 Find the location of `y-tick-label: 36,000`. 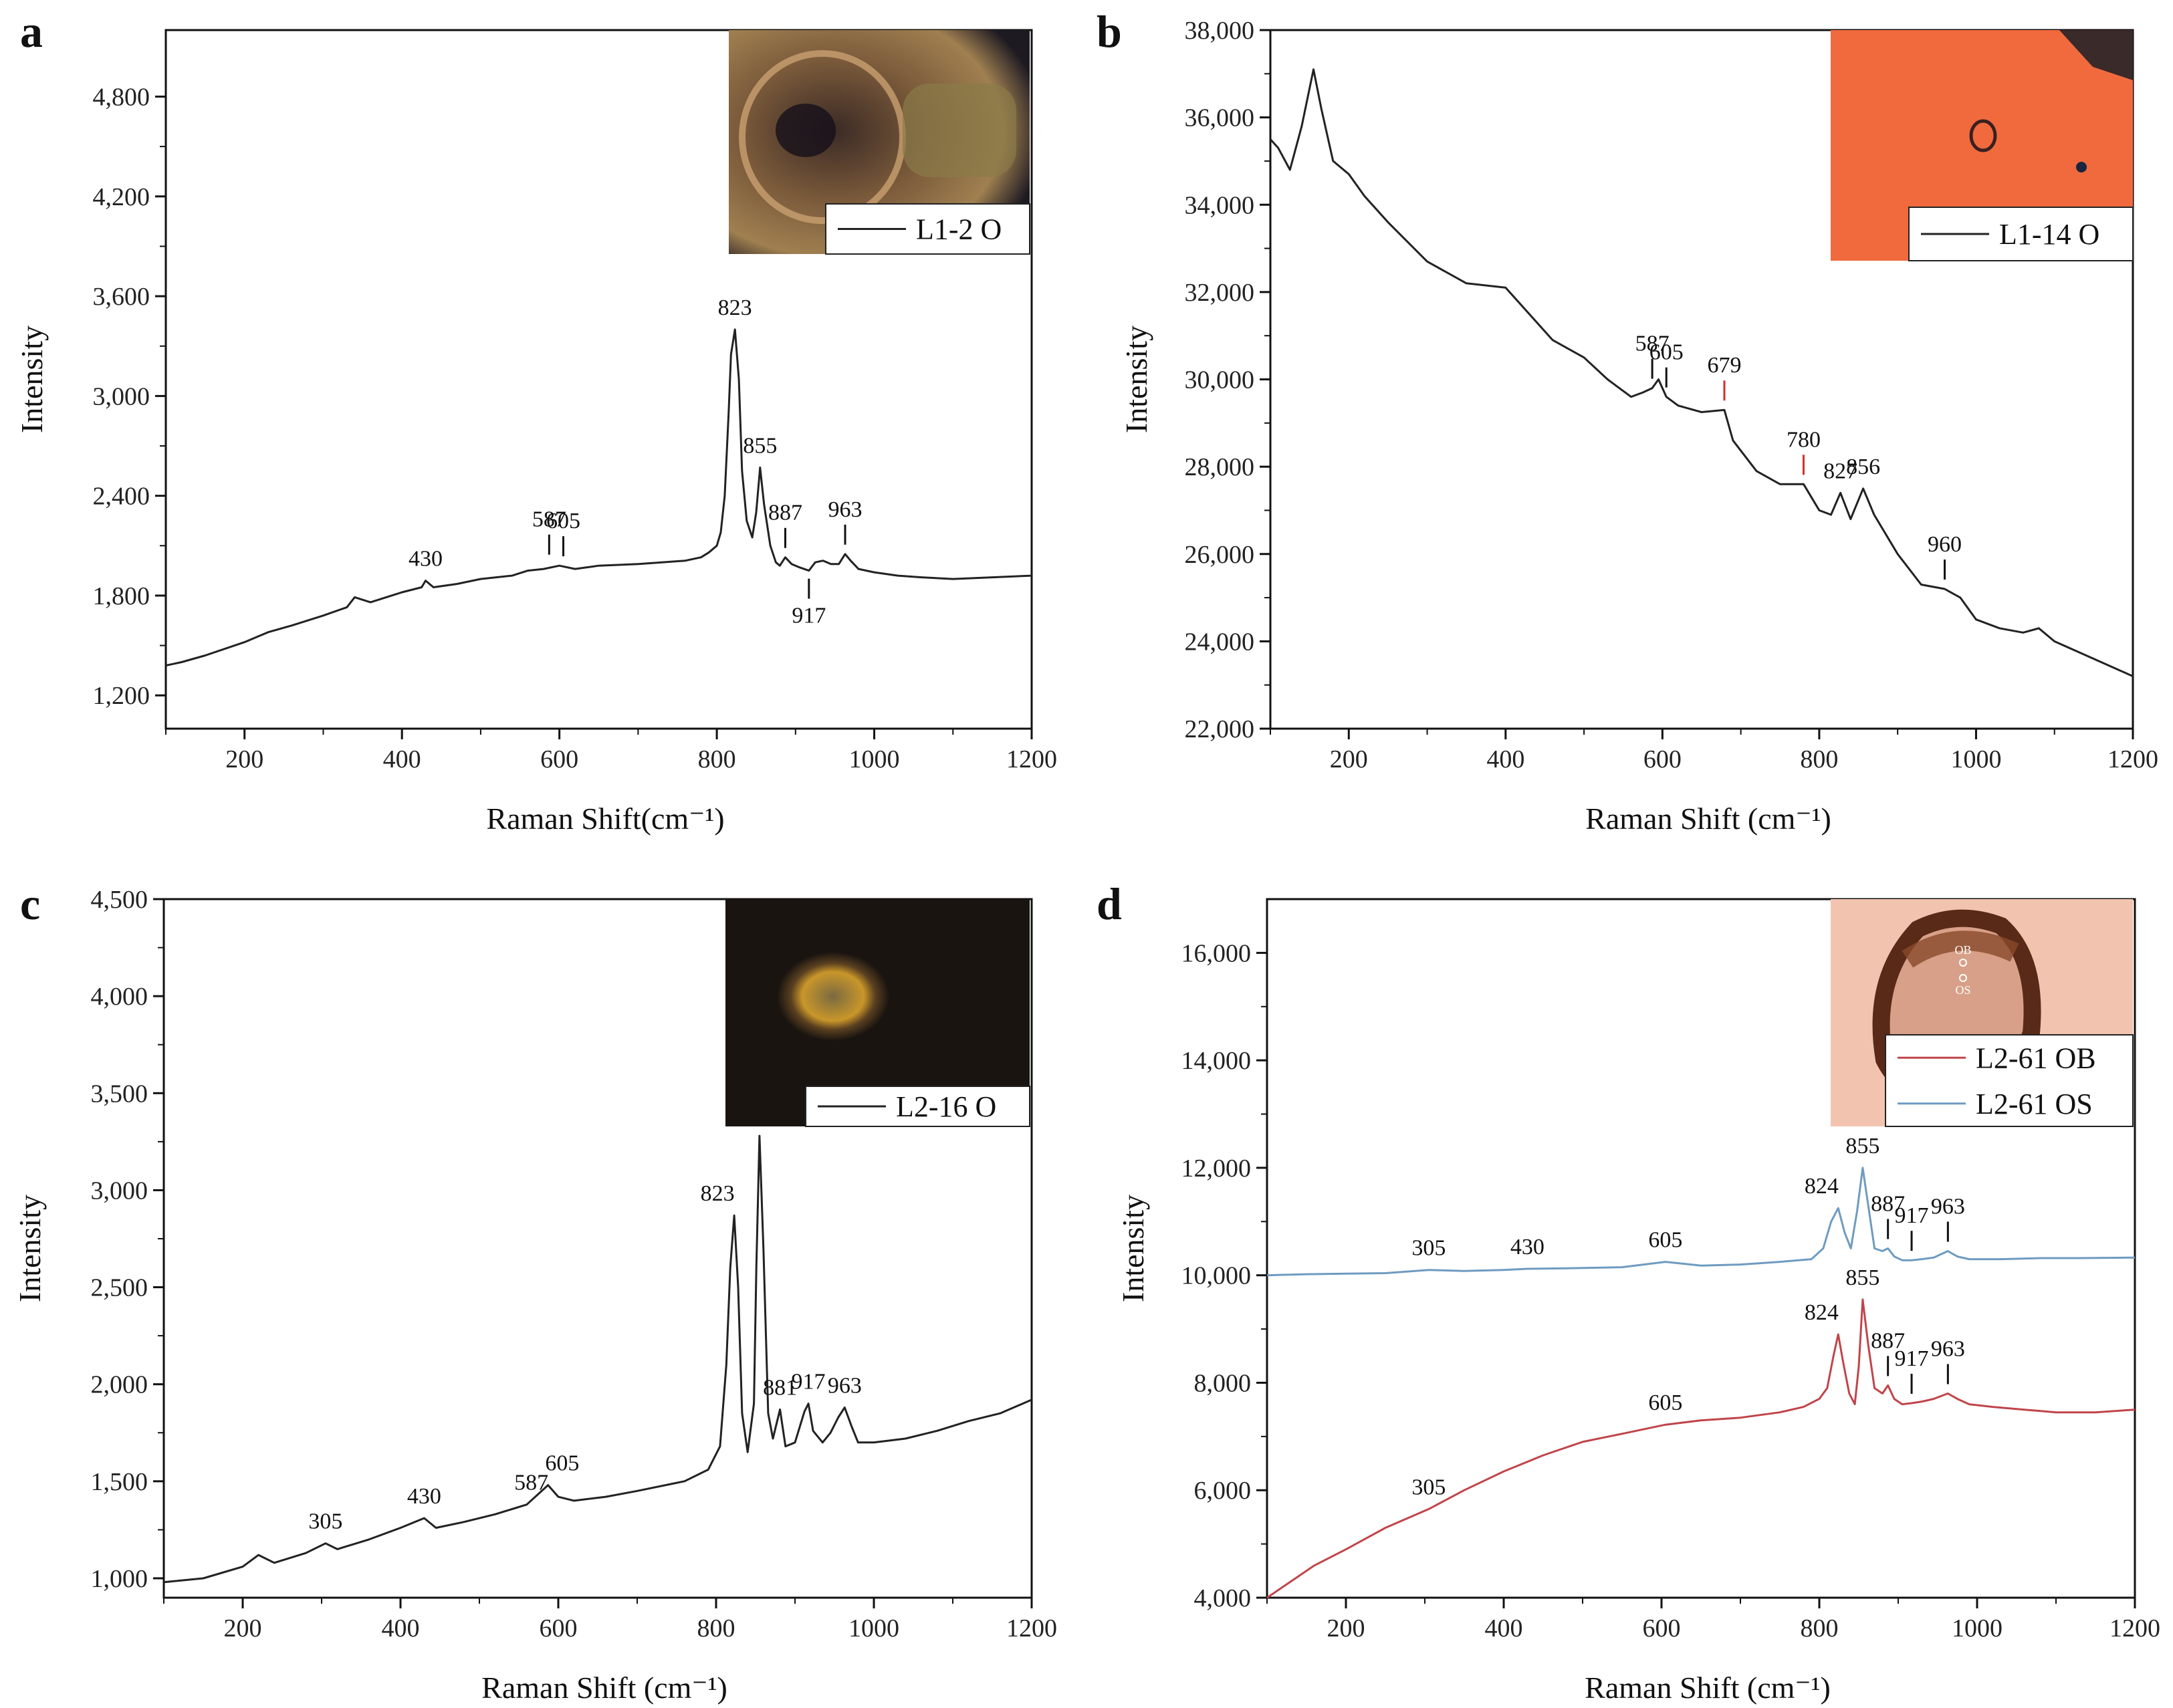

y-tick-label: 36,000 is located at coordinates (1220, 118).